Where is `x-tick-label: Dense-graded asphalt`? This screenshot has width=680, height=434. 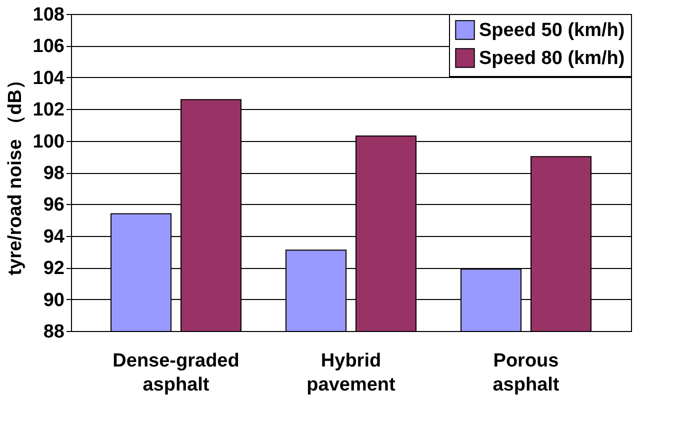 x-tick-label: Dense-graded asphalt is located at coordinates (176, 373).